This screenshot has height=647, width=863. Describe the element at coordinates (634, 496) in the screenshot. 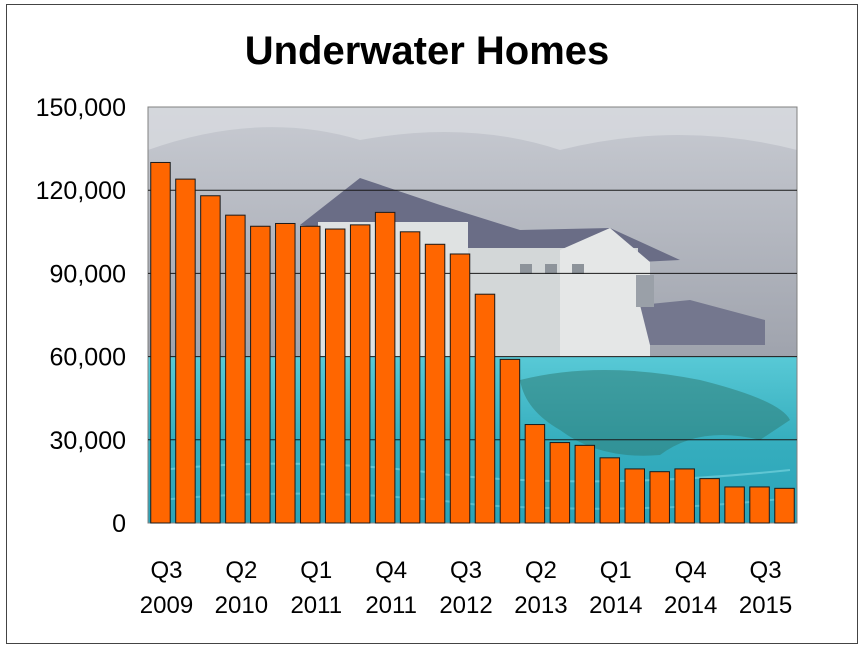

I see `bar-q2-2014` at that location.